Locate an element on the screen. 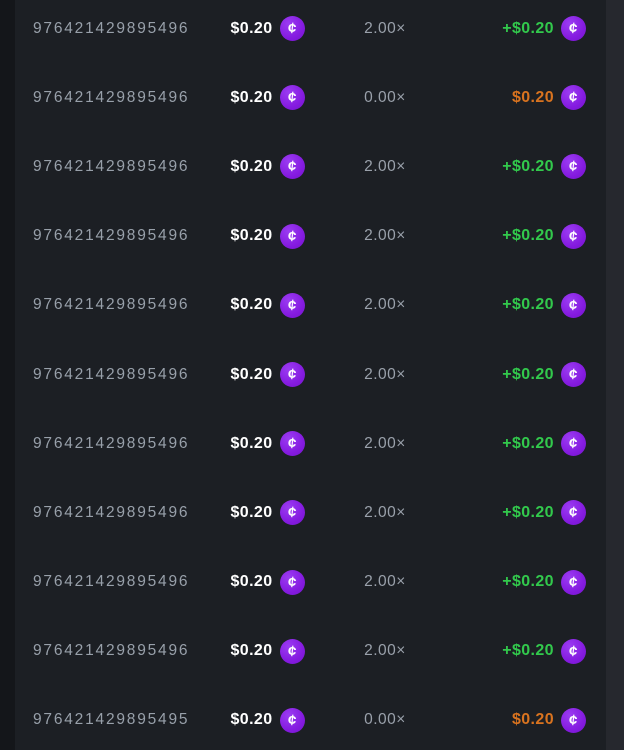 This screenshot has height=750, width=624. bet-id: 976421429895495 is located at coordinates (111, 720).